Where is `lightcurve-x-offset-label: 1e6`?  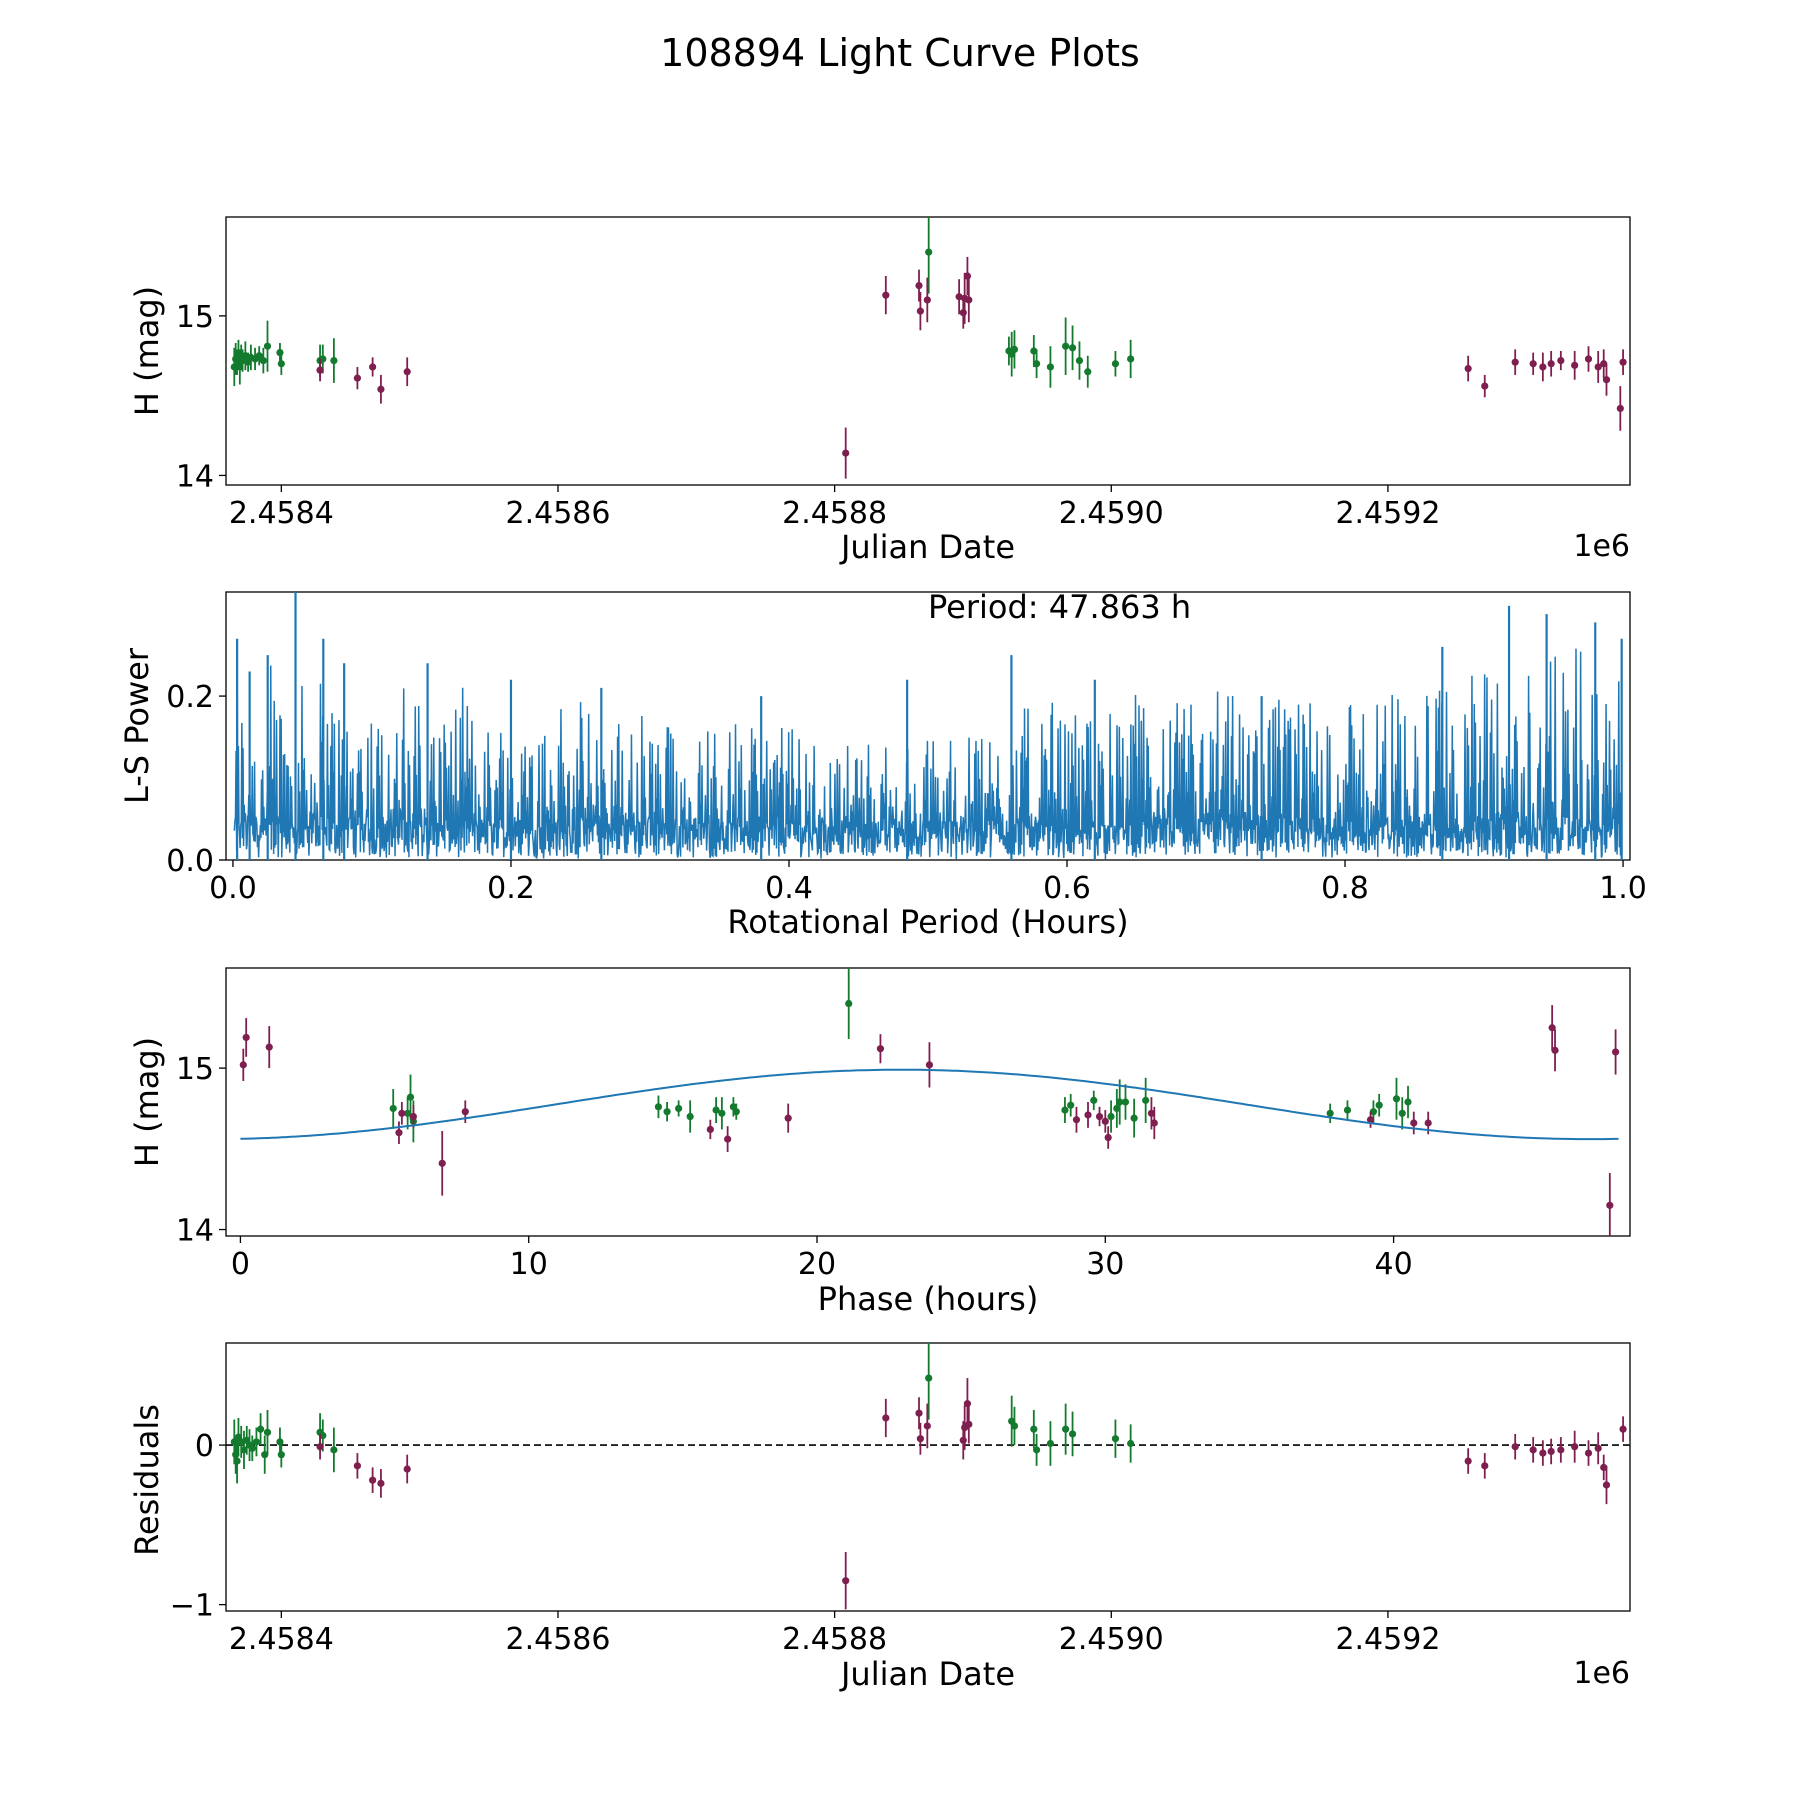 lightcurve-x-offset-label: 1e6 is located at coordinates (1601, 546).